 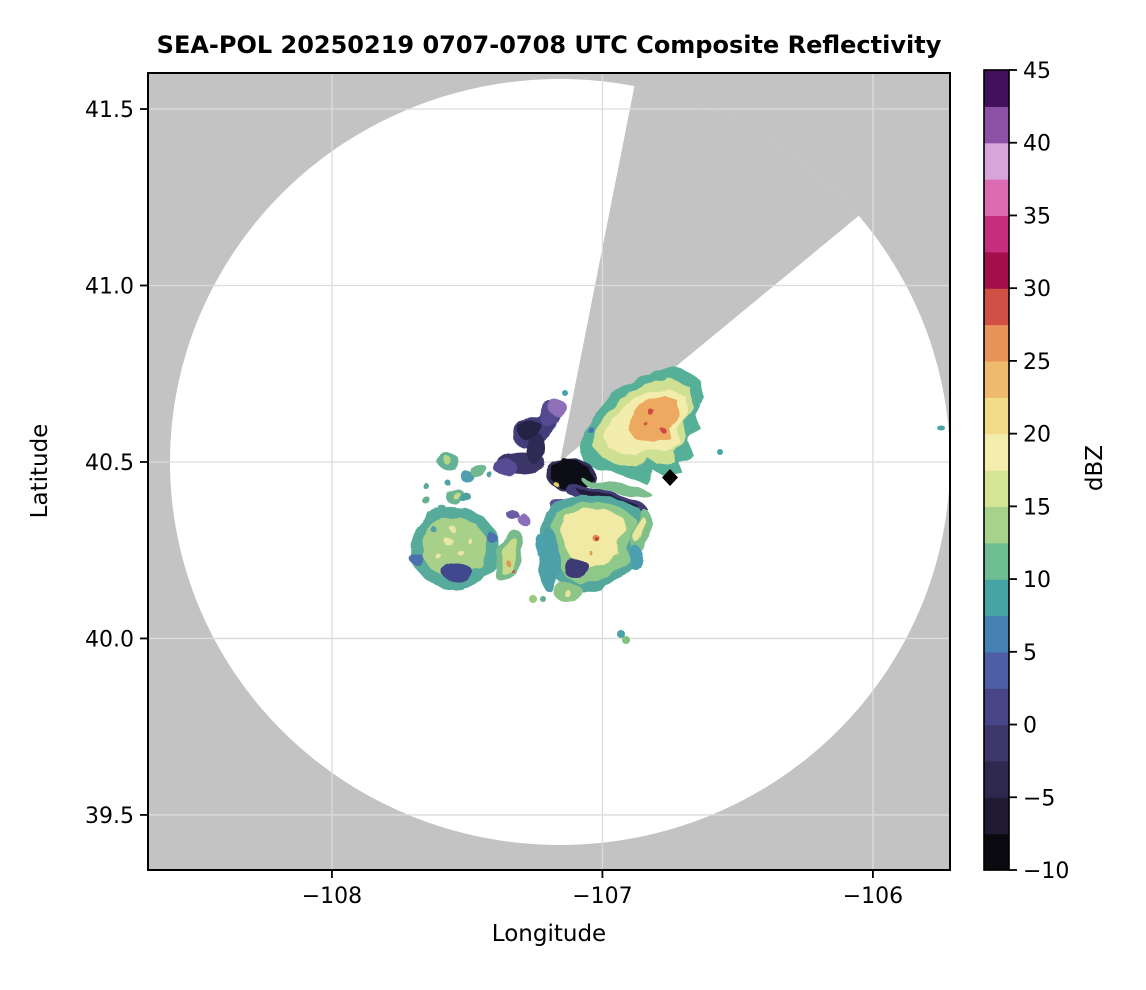 What do you see at coordinates (1030, 653) in the screenshot?
I see `colorbar-tick-label: 5` at bounding box center [1030, 653].